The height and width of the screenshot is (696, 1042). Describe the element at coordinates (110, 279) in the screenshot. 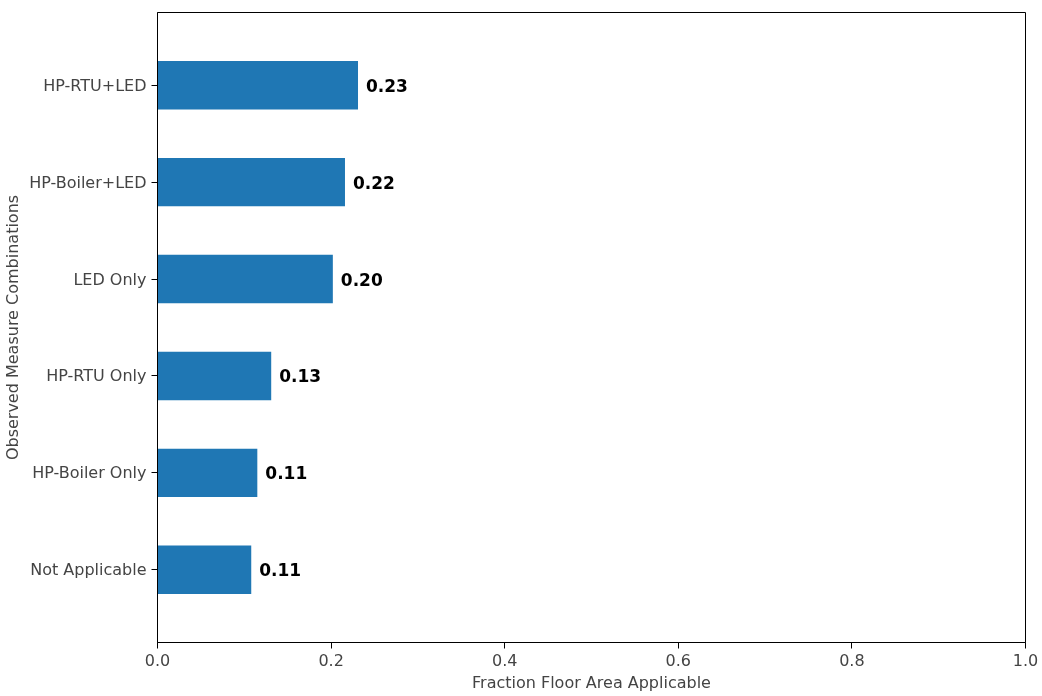

I see `y-tick-label: LED Only` at that location.